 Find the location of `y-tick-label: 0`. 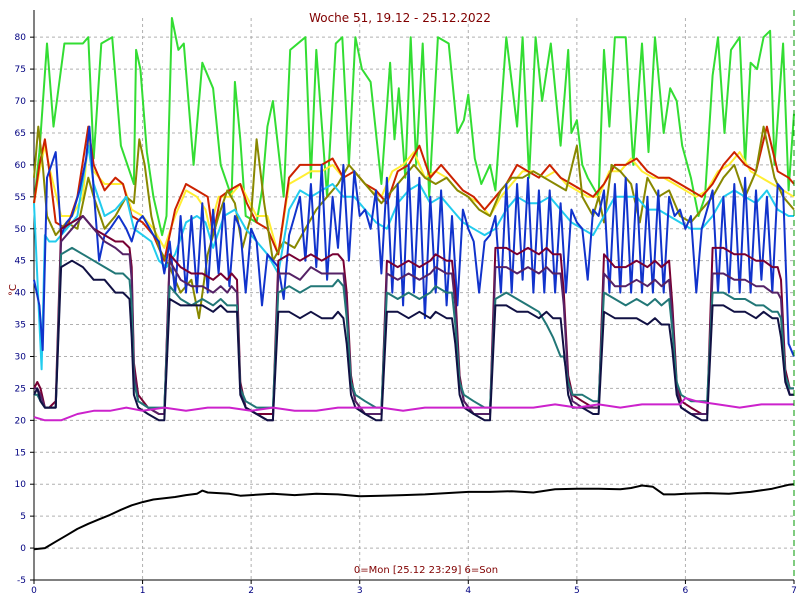

y-tick-label: 0 is located at coordinates (23, 549).